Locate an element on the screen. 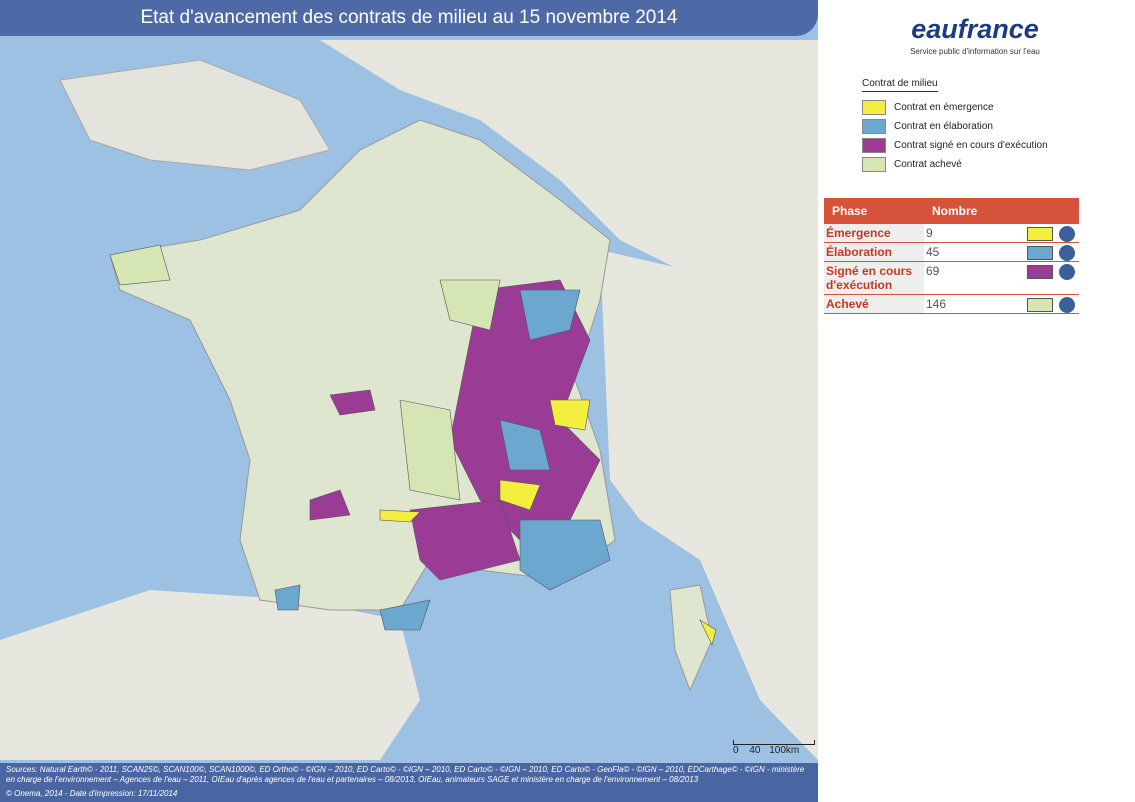 The image size is (1135, 802). count-cell: 69 is located at coordinates (1001, 278).